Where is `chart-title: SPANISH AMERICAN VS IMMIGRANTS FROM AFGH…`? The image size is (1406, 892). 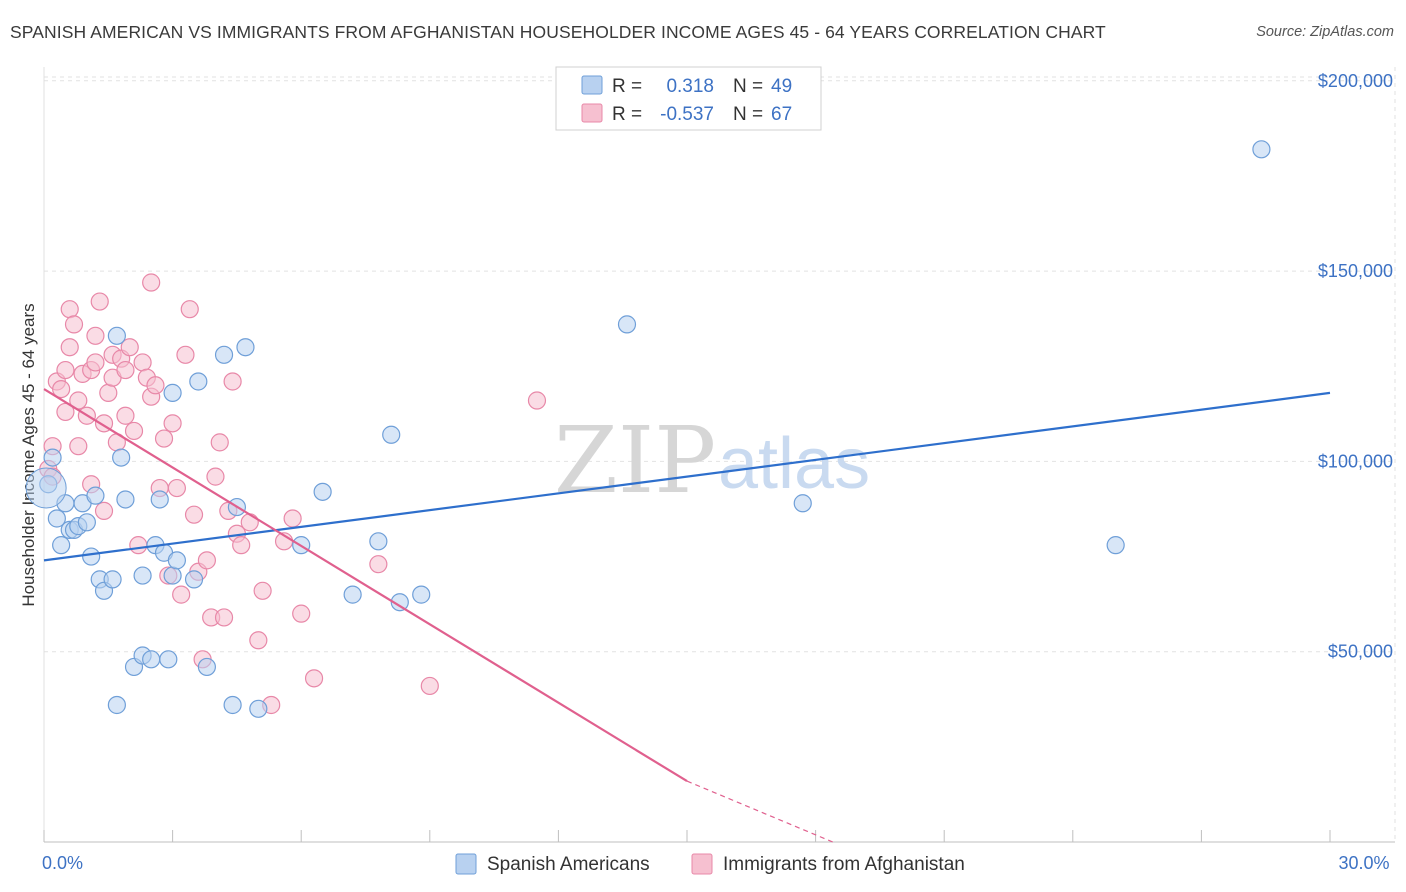 chart-title: SPANISH AMERICAN VS IMMIGRANTS FROM AFGH… is located at coordinates (558, 32).